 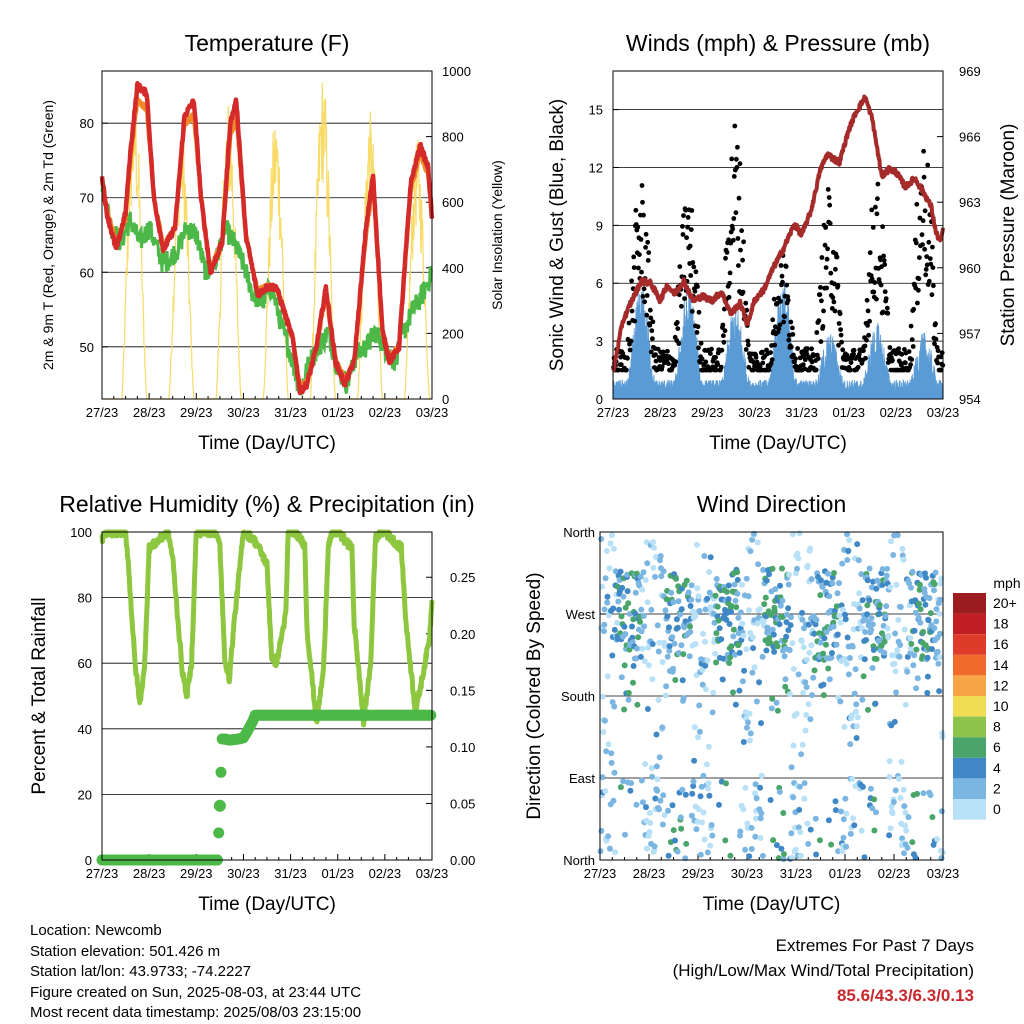 What do you see at coordinates (88, 860) in the screenshot?
I see `y-tick-label: 0` at bounding box center [88, 860].